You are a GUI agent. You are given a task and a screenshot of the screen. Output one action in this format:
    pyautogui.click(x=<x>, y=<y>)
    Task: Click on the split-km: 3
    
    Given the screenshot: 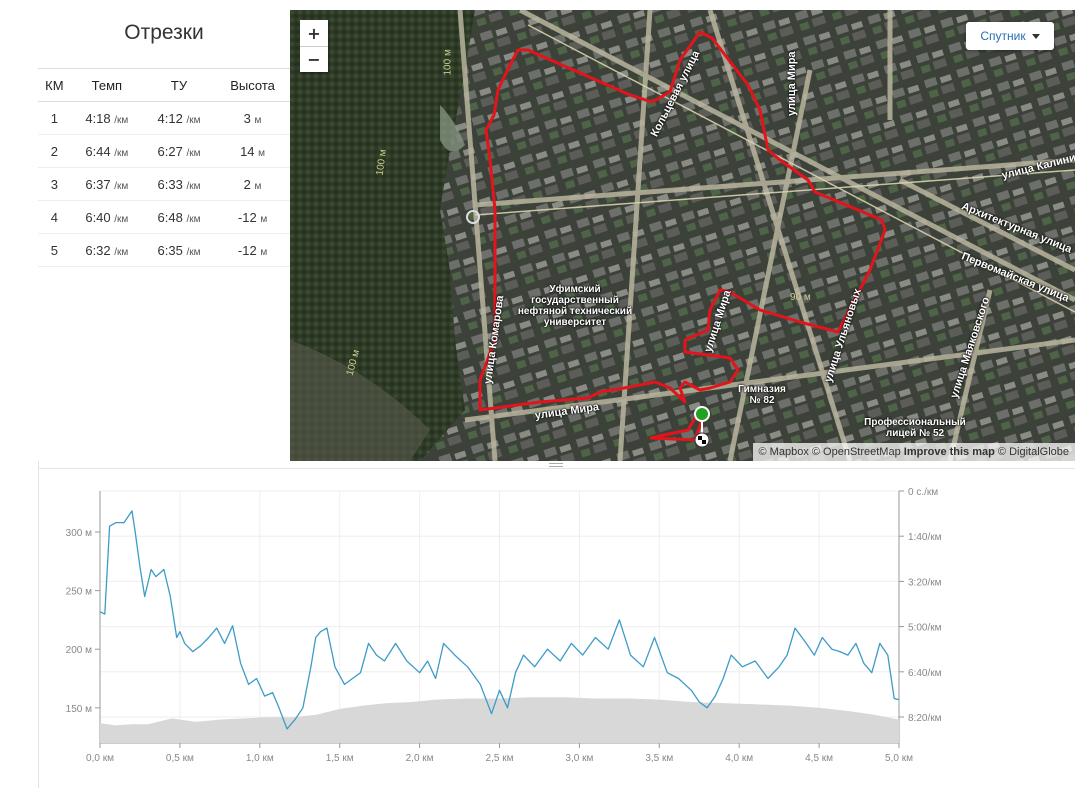 What is the action you would take?
    pyautogui.click(x=54, y=184)
    